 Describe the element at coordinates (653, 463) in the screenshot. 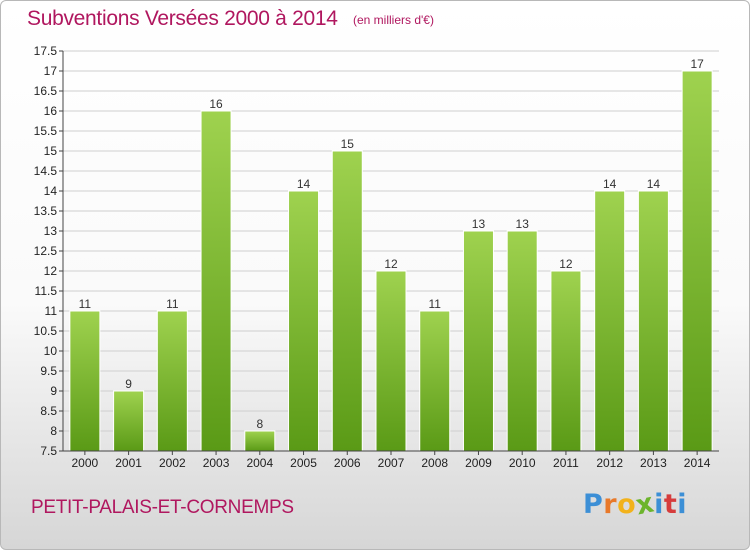

I see `x-tick-label-2013: 2013` at that location.